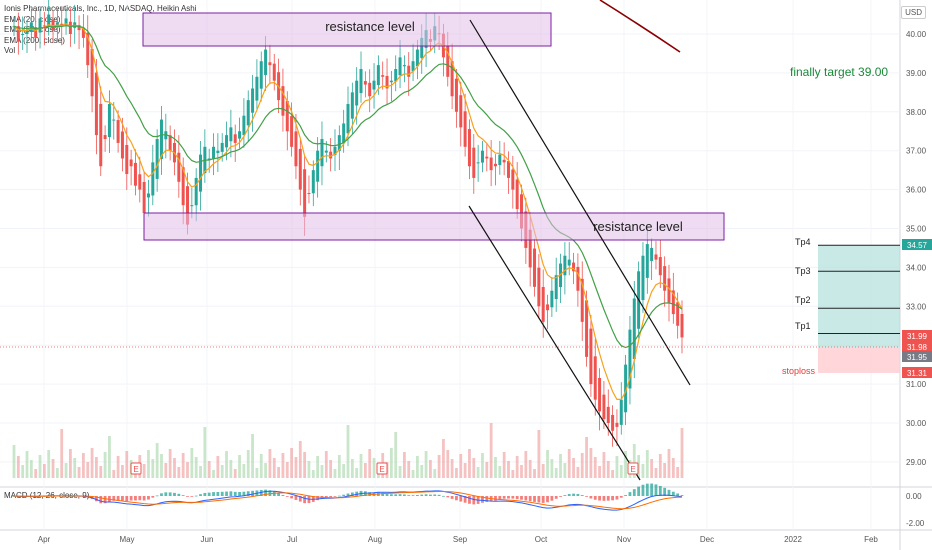 The width and height of the screenshot is (932, 550). What do you see at coordinates (793, 539) in the screenshot?
I see `x-tick-label: 2022` at bounding box center [793, 539].